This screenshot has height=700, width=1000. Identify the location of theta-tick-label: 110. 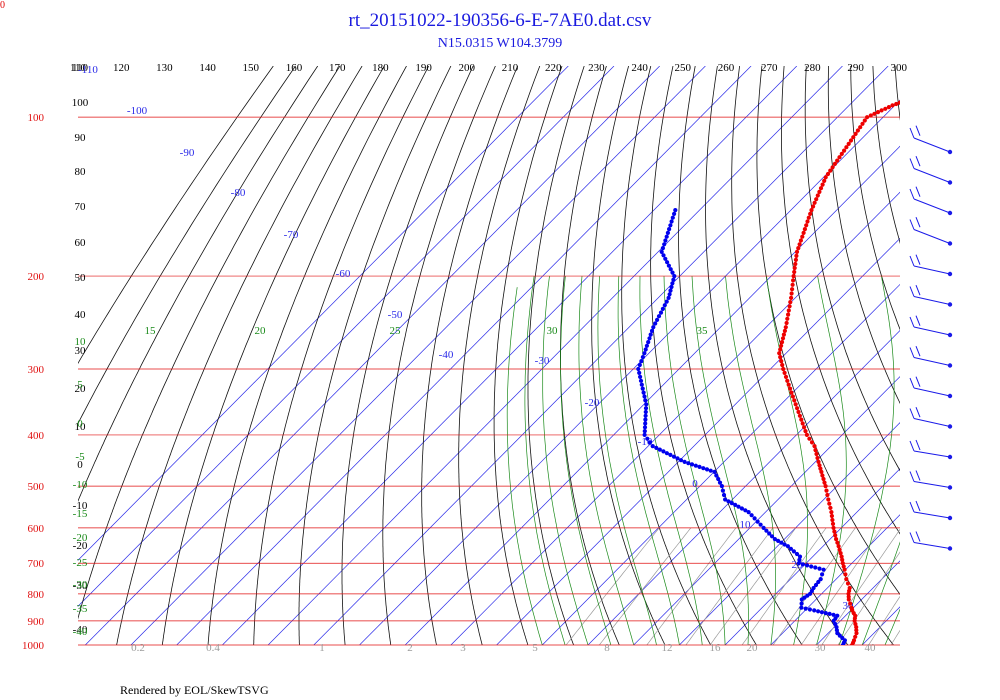
(78, 68).